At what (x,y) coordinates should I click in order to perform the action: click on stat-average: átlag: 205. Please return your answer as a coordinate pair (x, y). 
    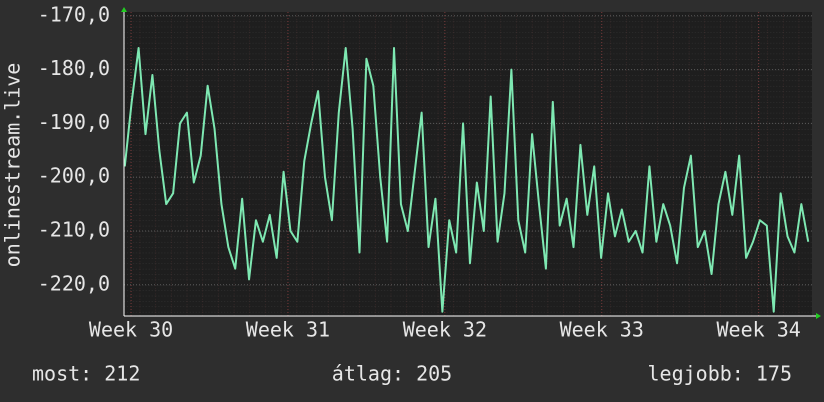
    Looking at the image, I should click on (392, 374).